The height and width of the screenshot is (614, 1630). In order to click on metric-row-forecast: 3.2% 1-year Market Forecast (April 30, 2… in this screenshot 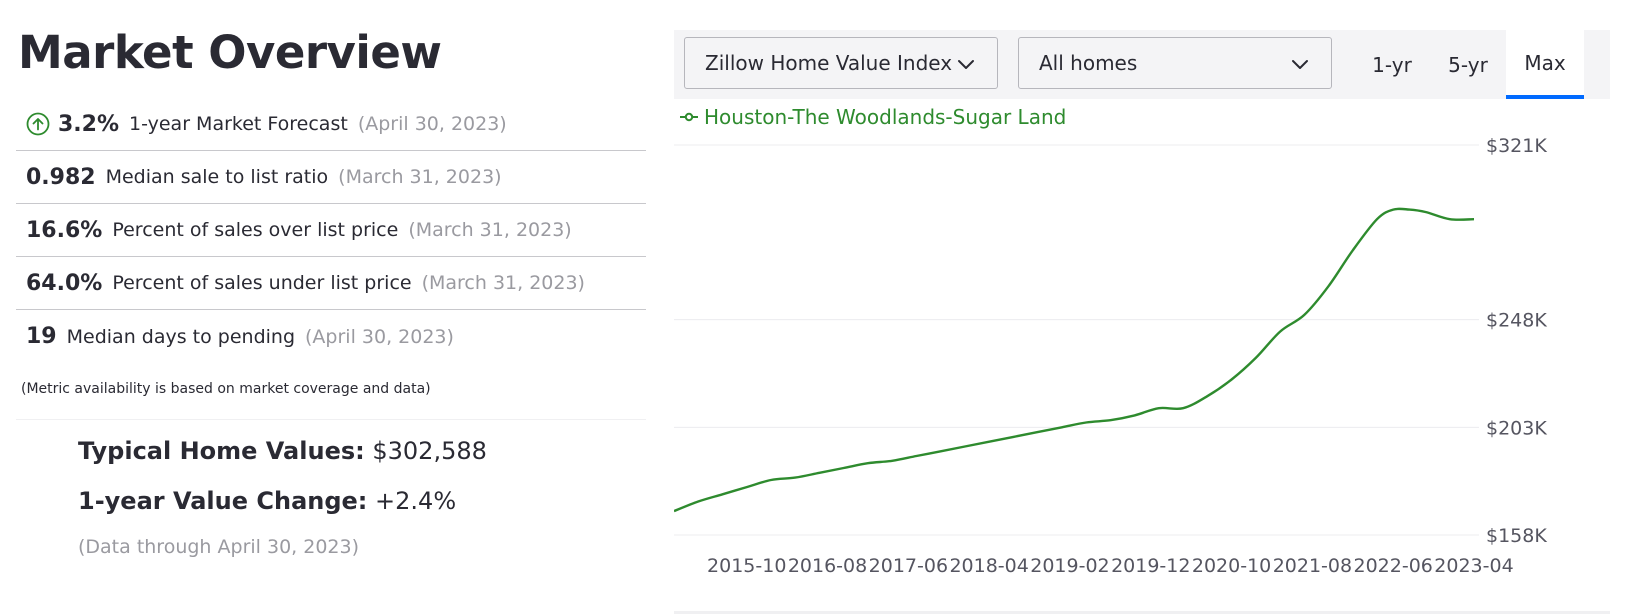, I will do `click(331, 124)`.